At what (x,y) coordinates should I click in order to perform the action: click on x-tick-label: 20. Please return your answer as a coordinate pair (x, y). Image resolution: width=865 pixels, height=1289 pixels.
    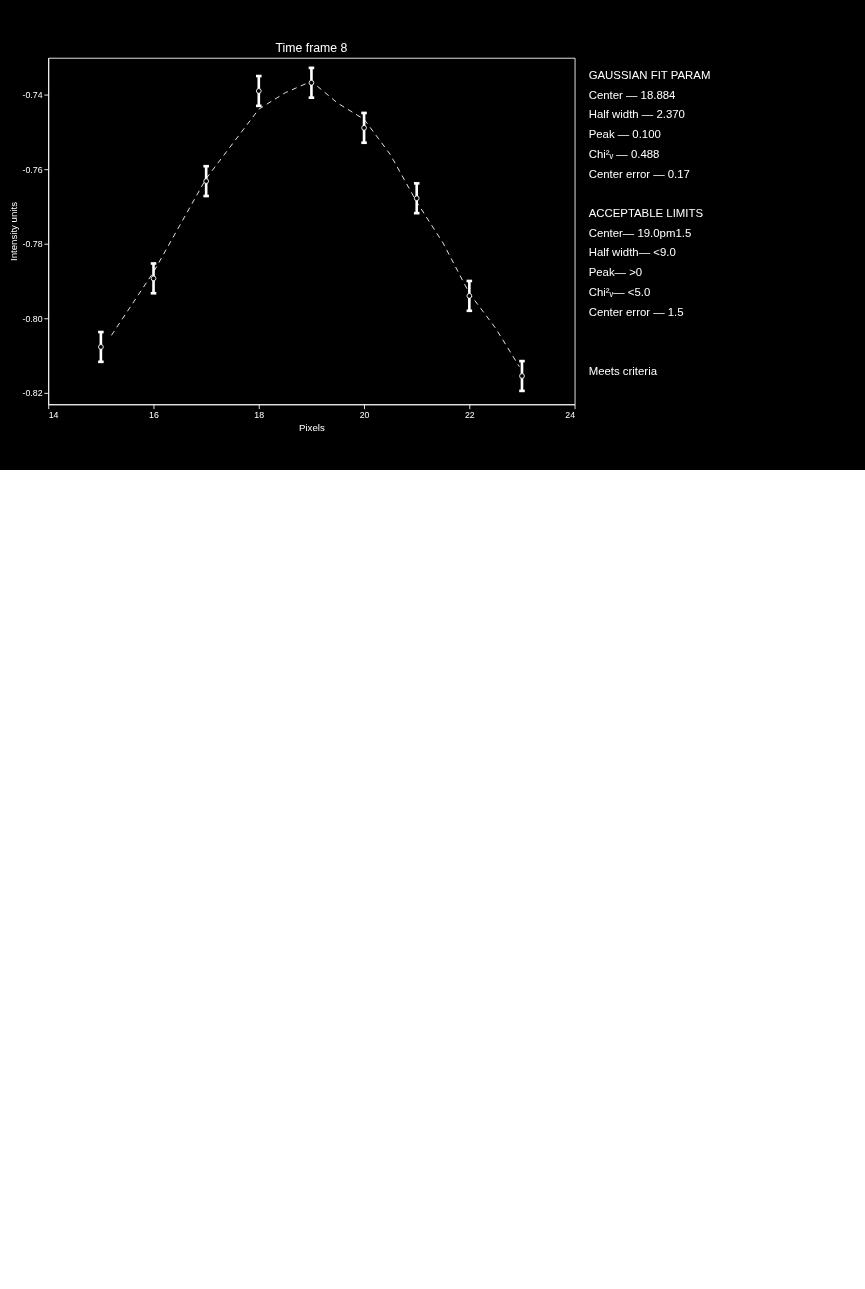
    Looking at the image, I should click on (364, 414).